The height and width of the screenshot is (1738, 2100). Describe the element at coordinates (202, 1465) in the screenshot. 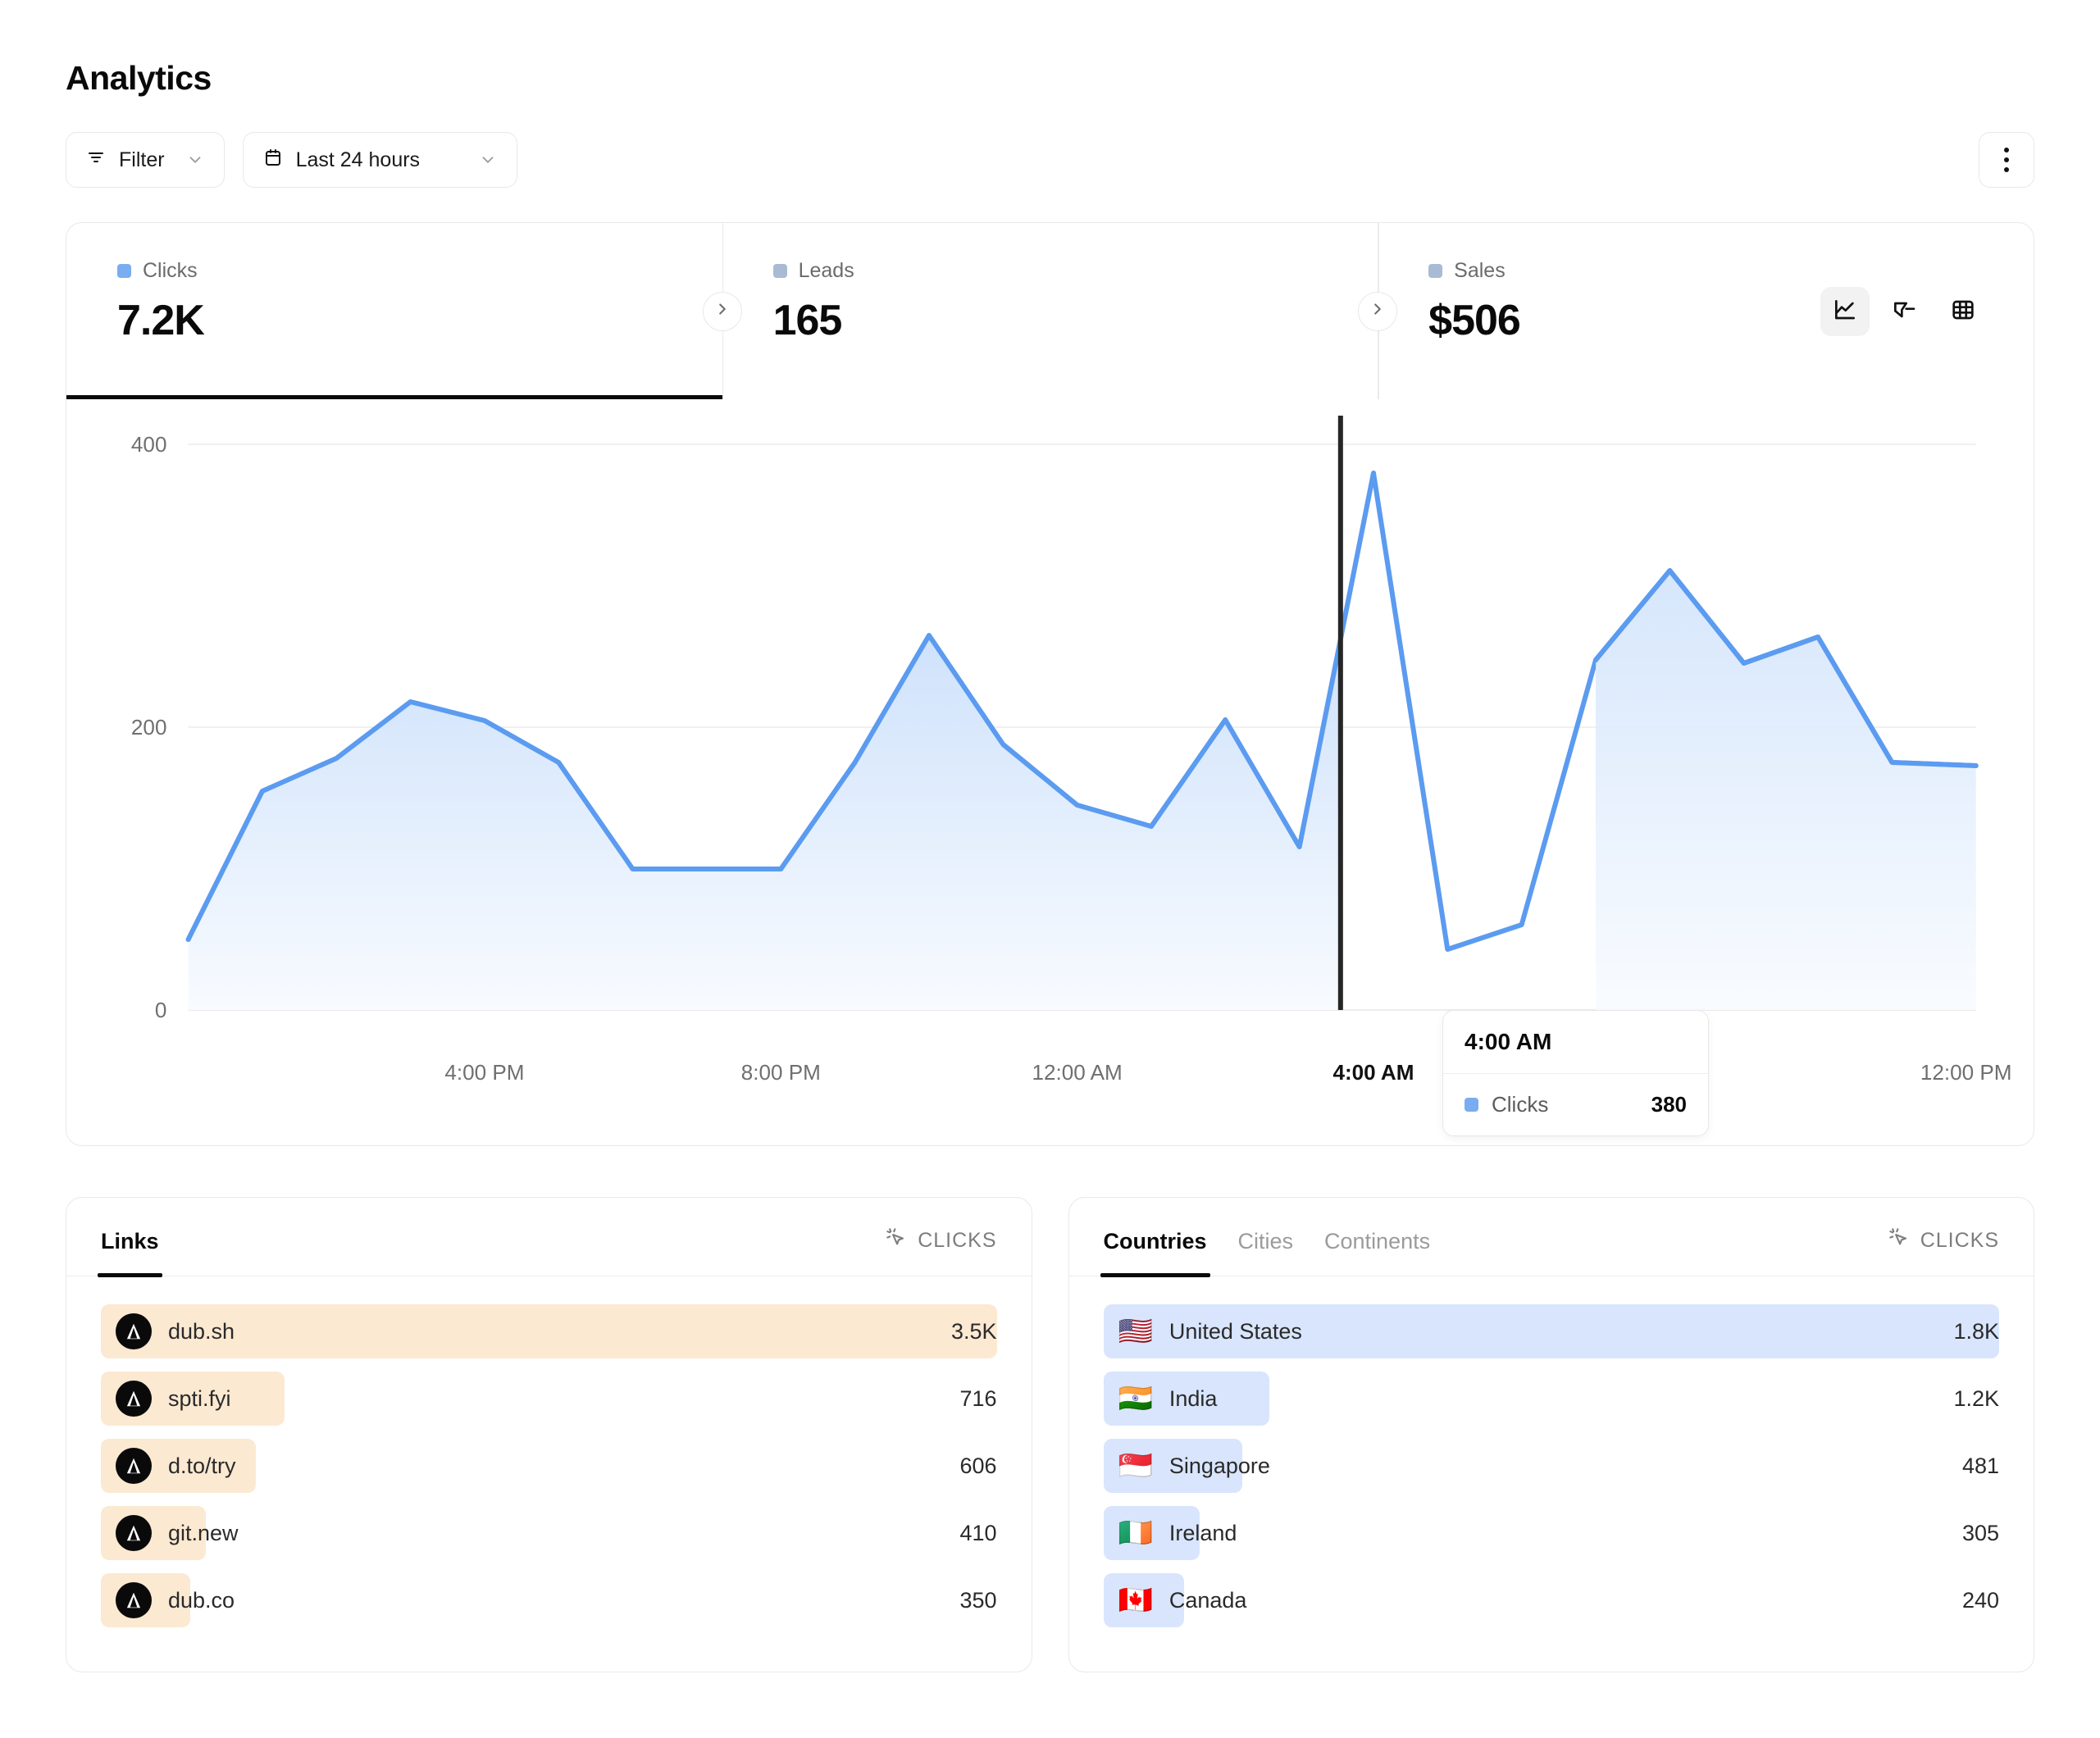

I see `link-label: d.to/try` at that location.